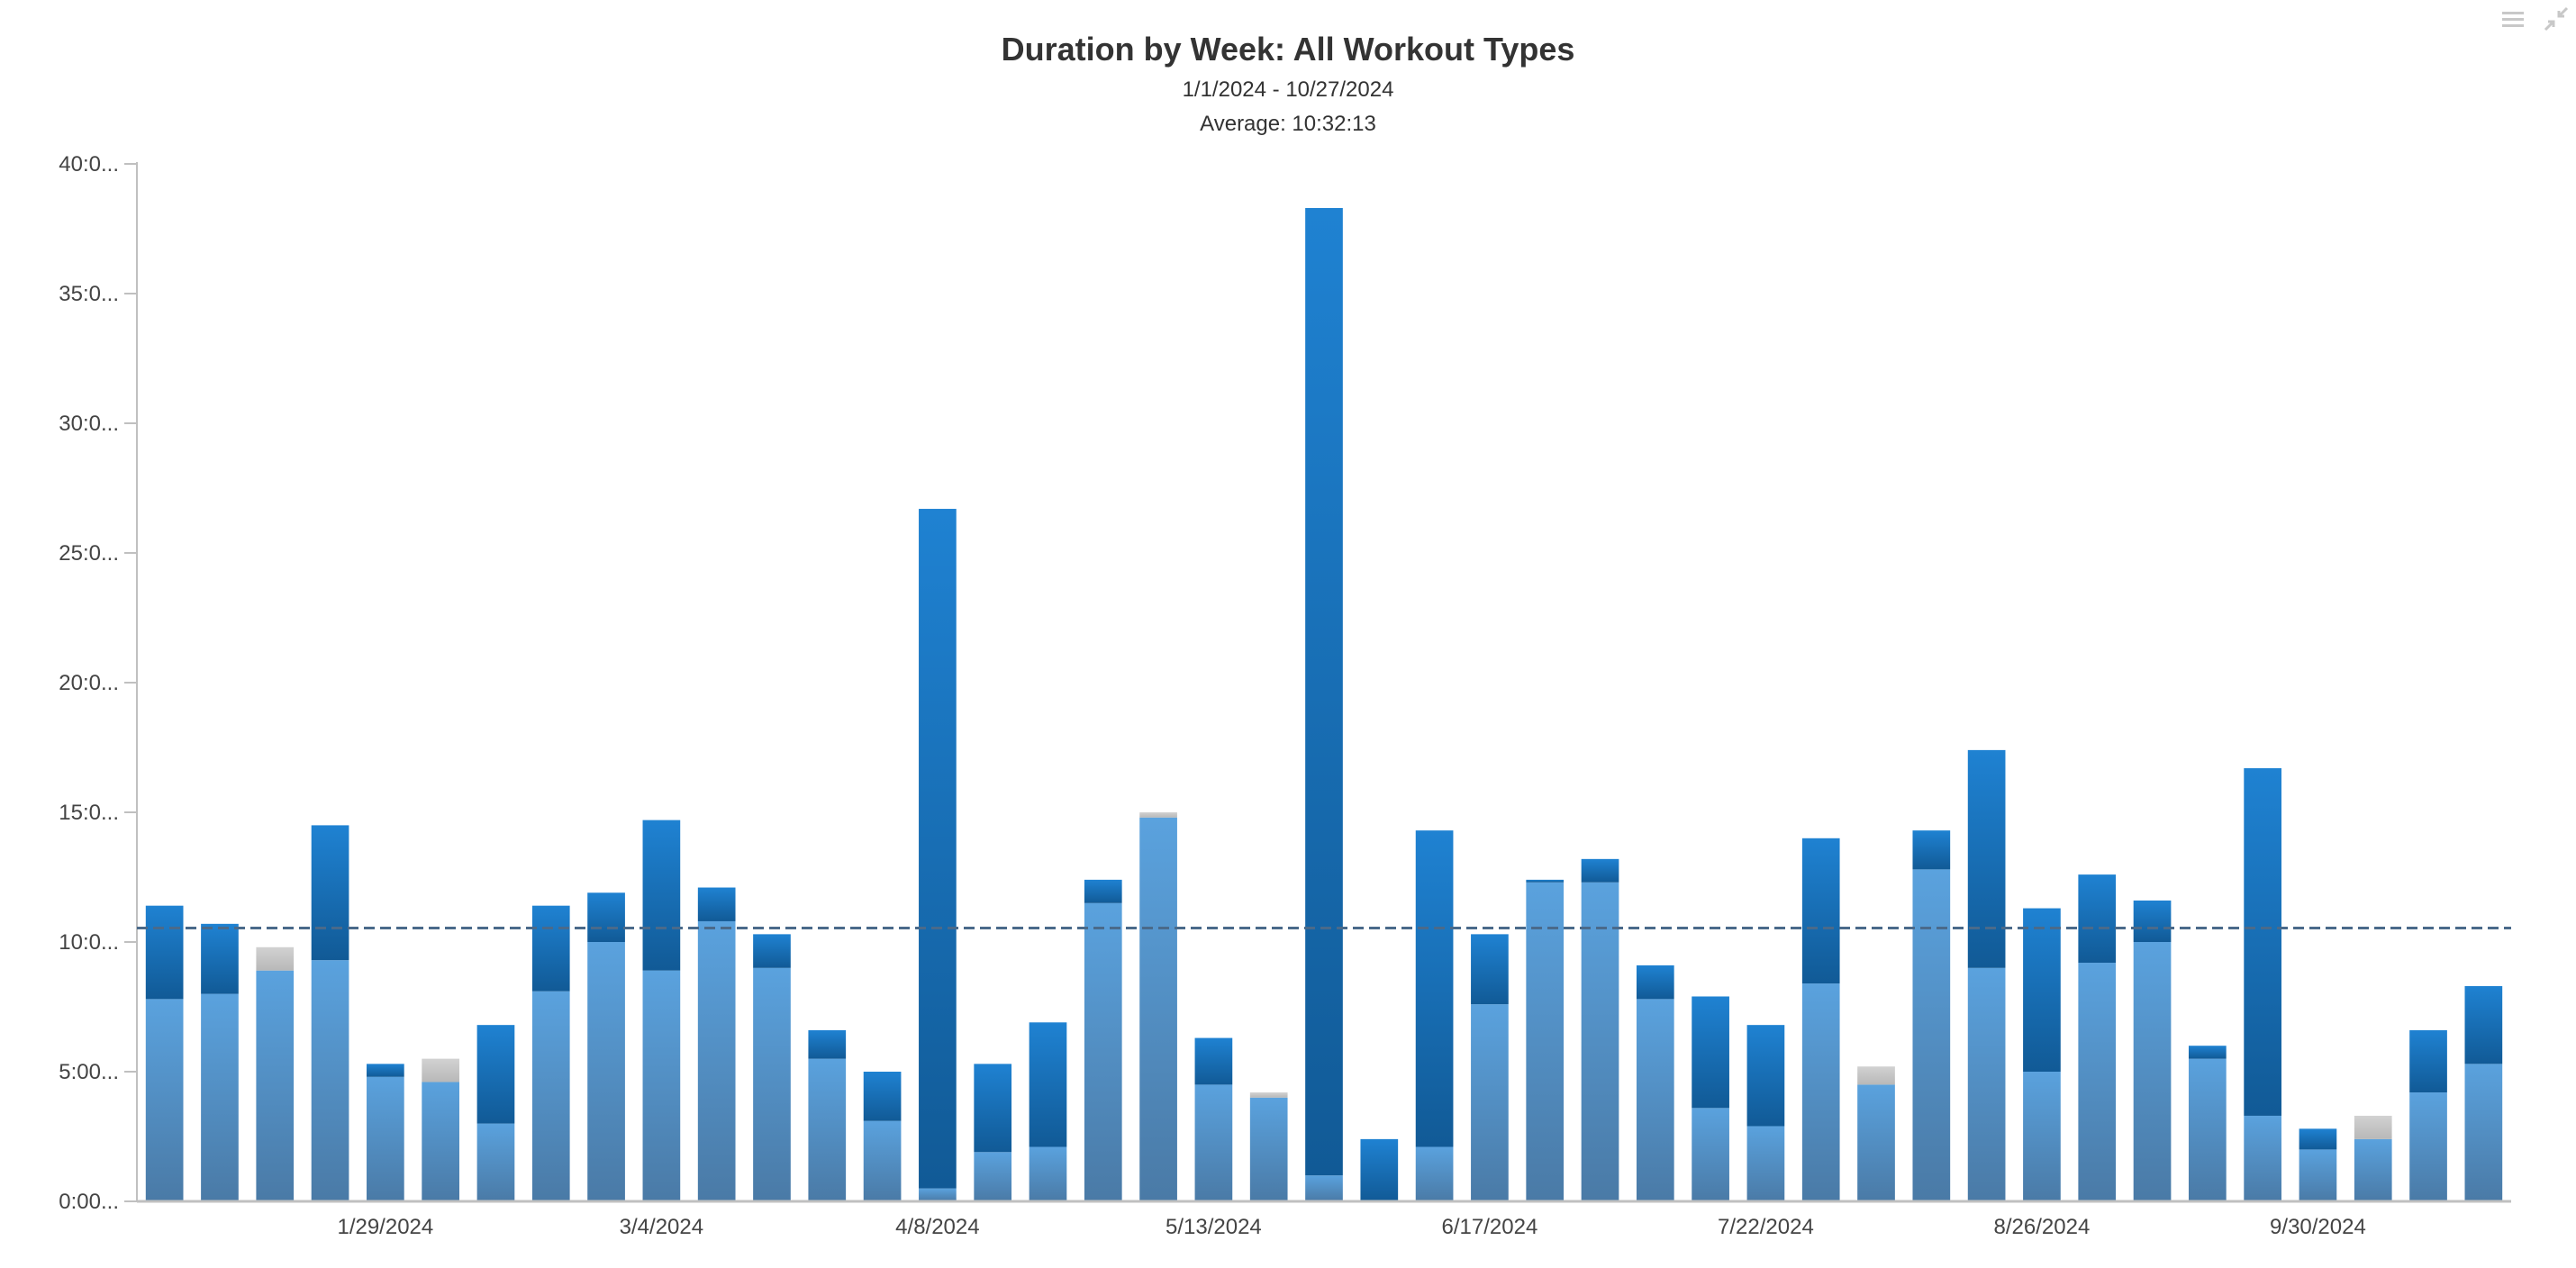 The width and height of the screenshot is (2576, 1268). I want to click on x-tick-label: 3/4/2024, so click(661, 1227).